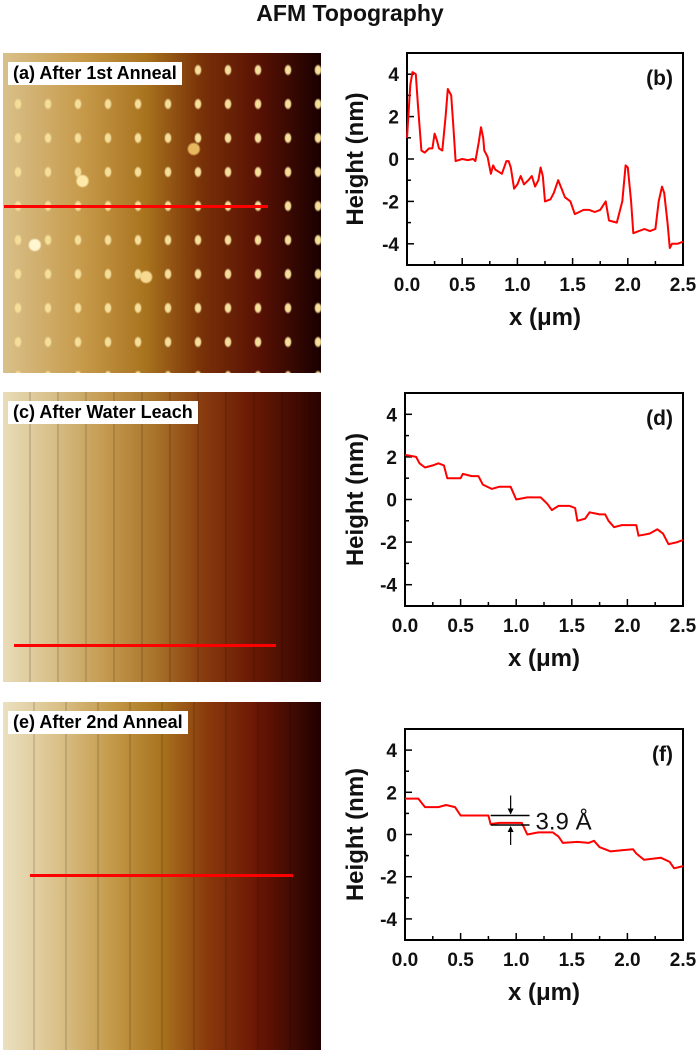  Describe the element at coordinates (564, 821) in the screenshot. I see `step-height-annotation: 3.9 Å` at that location.